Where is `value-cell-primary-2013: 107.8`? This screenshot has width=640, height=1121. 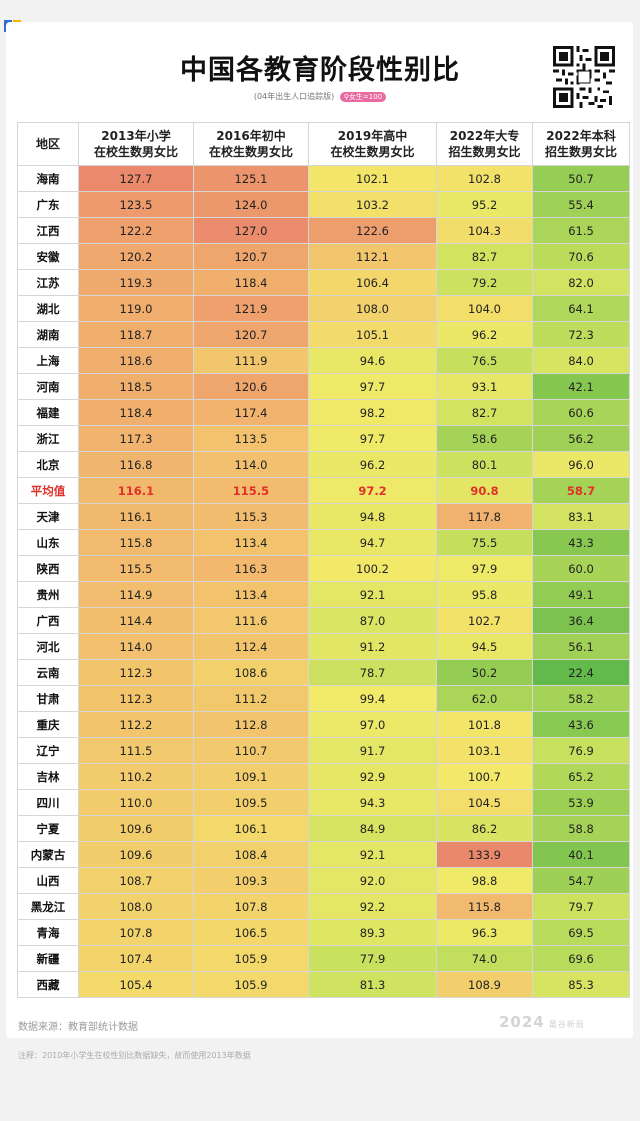
value-cell-primary-2013: 107.8 is located at coordinates (136, 932).